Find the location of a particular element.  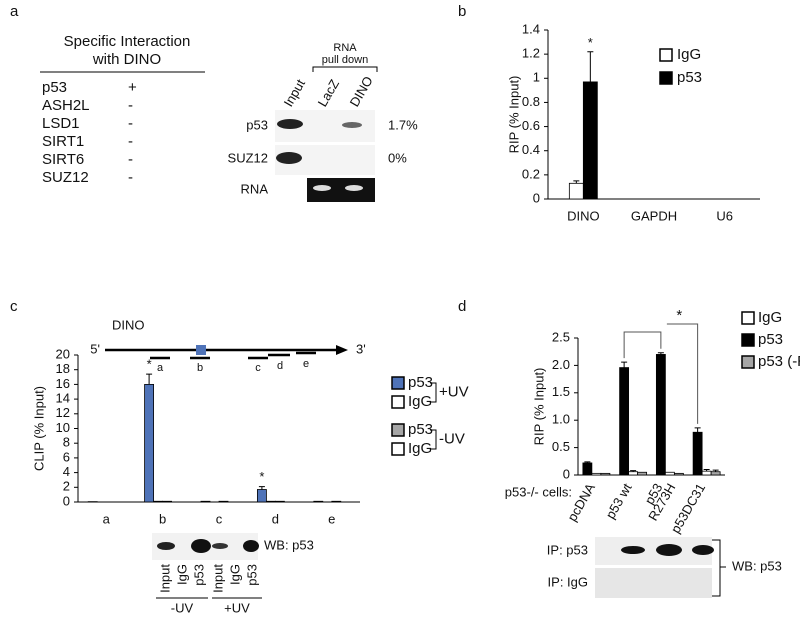

table-title: with DINO is located at coordinates (126, 59).